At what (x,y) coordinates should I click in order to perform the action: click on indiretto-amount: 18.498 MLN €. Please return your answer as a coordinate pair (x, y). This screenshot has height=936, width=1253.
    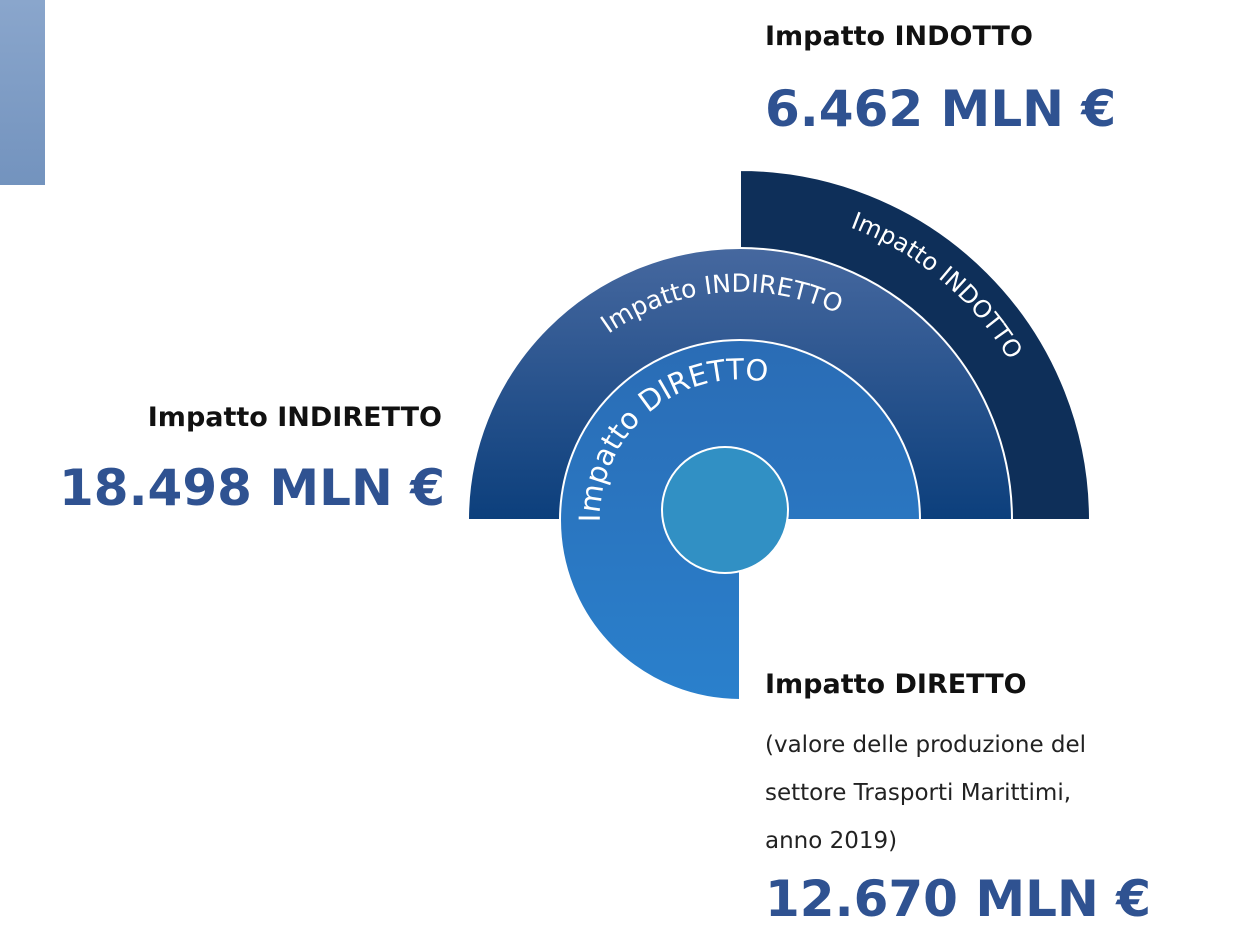
    Looking at the image, I should click on (252, 488).